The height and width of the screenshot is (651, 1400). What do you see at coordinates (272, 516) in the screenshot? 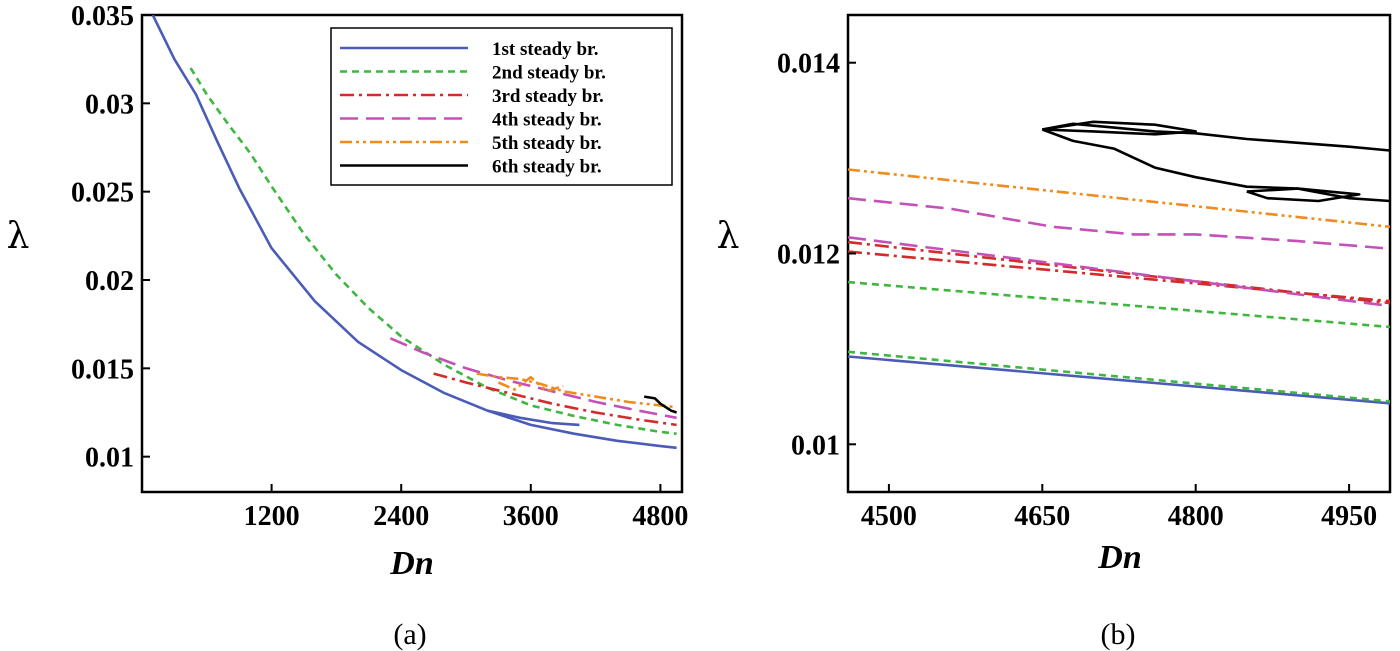
I see `x-tick-label-a-0: 1200` at bounding box center [272, 516].